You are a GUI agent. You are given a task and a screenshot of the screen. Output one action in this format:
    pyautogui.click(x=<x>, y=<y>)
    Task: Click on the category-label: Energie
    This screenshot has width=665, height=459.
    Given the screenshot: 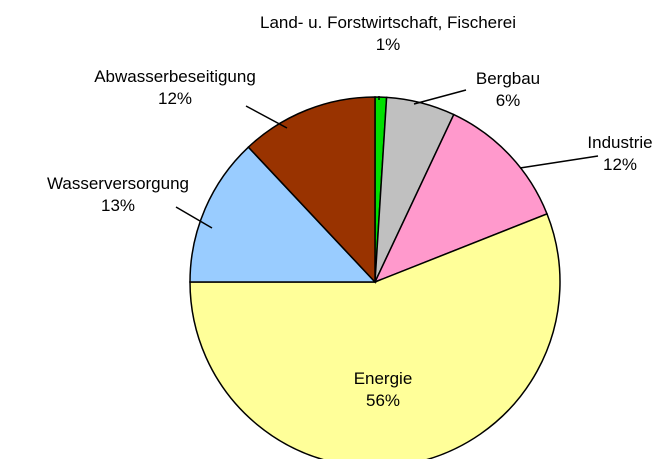 What is the action you would take?
    pyautogui.click(x=383, y=378)
    